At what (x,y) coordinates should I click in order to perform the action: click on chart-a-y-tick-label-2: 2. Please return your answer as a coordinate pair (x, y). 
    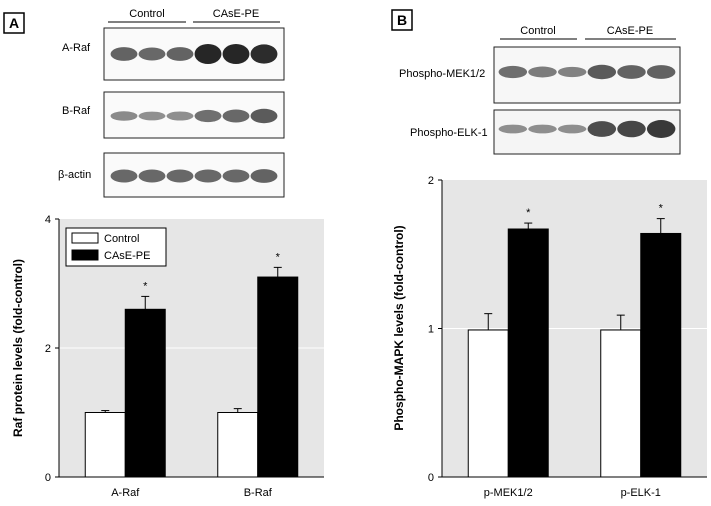
    Looking at the image, I should click on (48, 349).